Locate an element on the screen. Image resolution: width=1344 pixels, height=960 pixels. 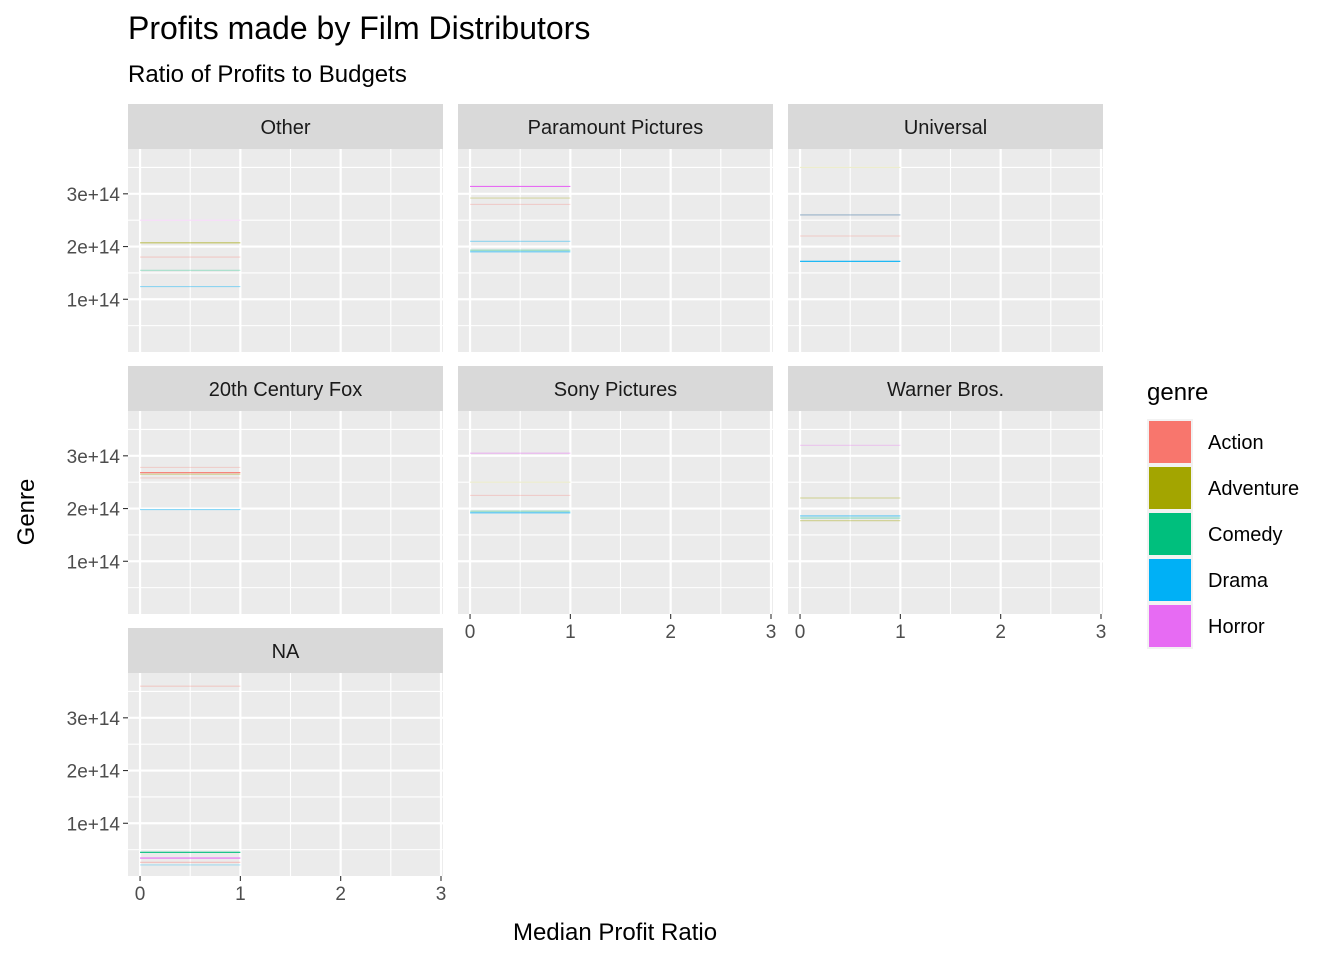
legend-label: Adventure is located at coordinates (1253, 489).